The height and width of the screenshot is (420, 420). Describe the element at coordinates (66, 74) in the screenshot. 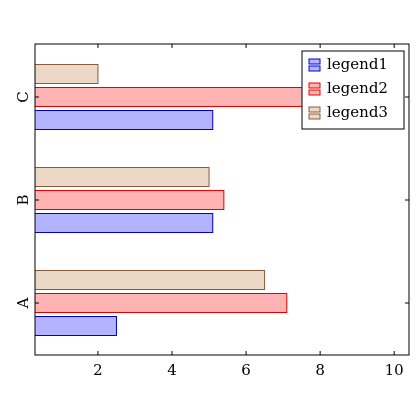

I see `bar-legend3-C` at that location.